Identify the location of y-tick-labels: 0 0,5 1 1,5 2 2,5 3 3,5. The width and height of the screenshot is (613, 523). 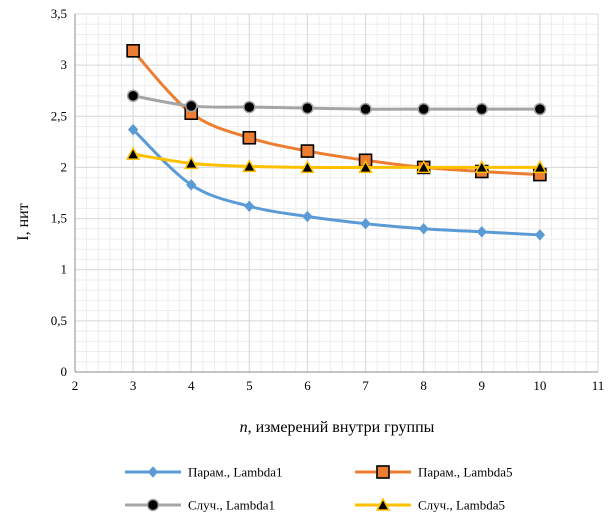
(59, 192).